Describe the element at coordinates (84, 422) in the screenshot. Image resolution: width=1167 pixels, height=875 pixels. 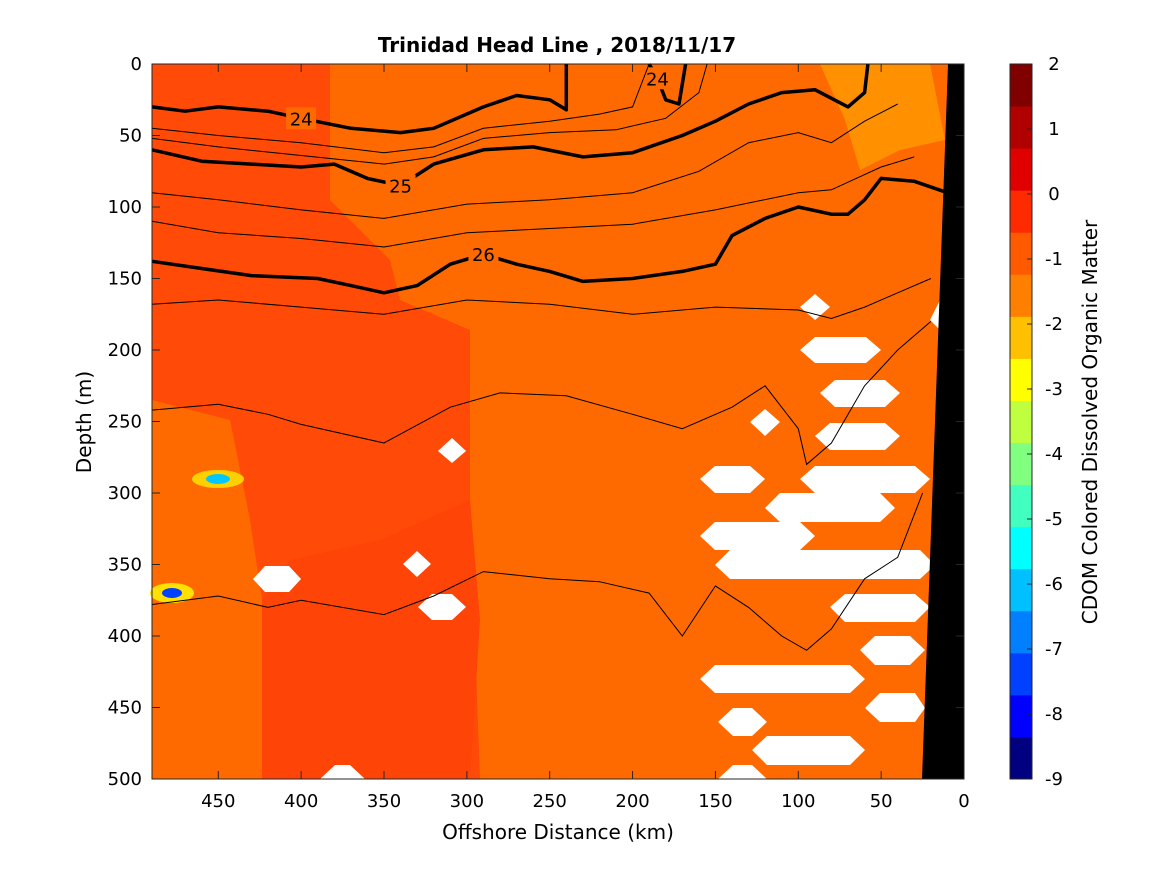
I see `y-axis-label: Depth (m)` at that location.